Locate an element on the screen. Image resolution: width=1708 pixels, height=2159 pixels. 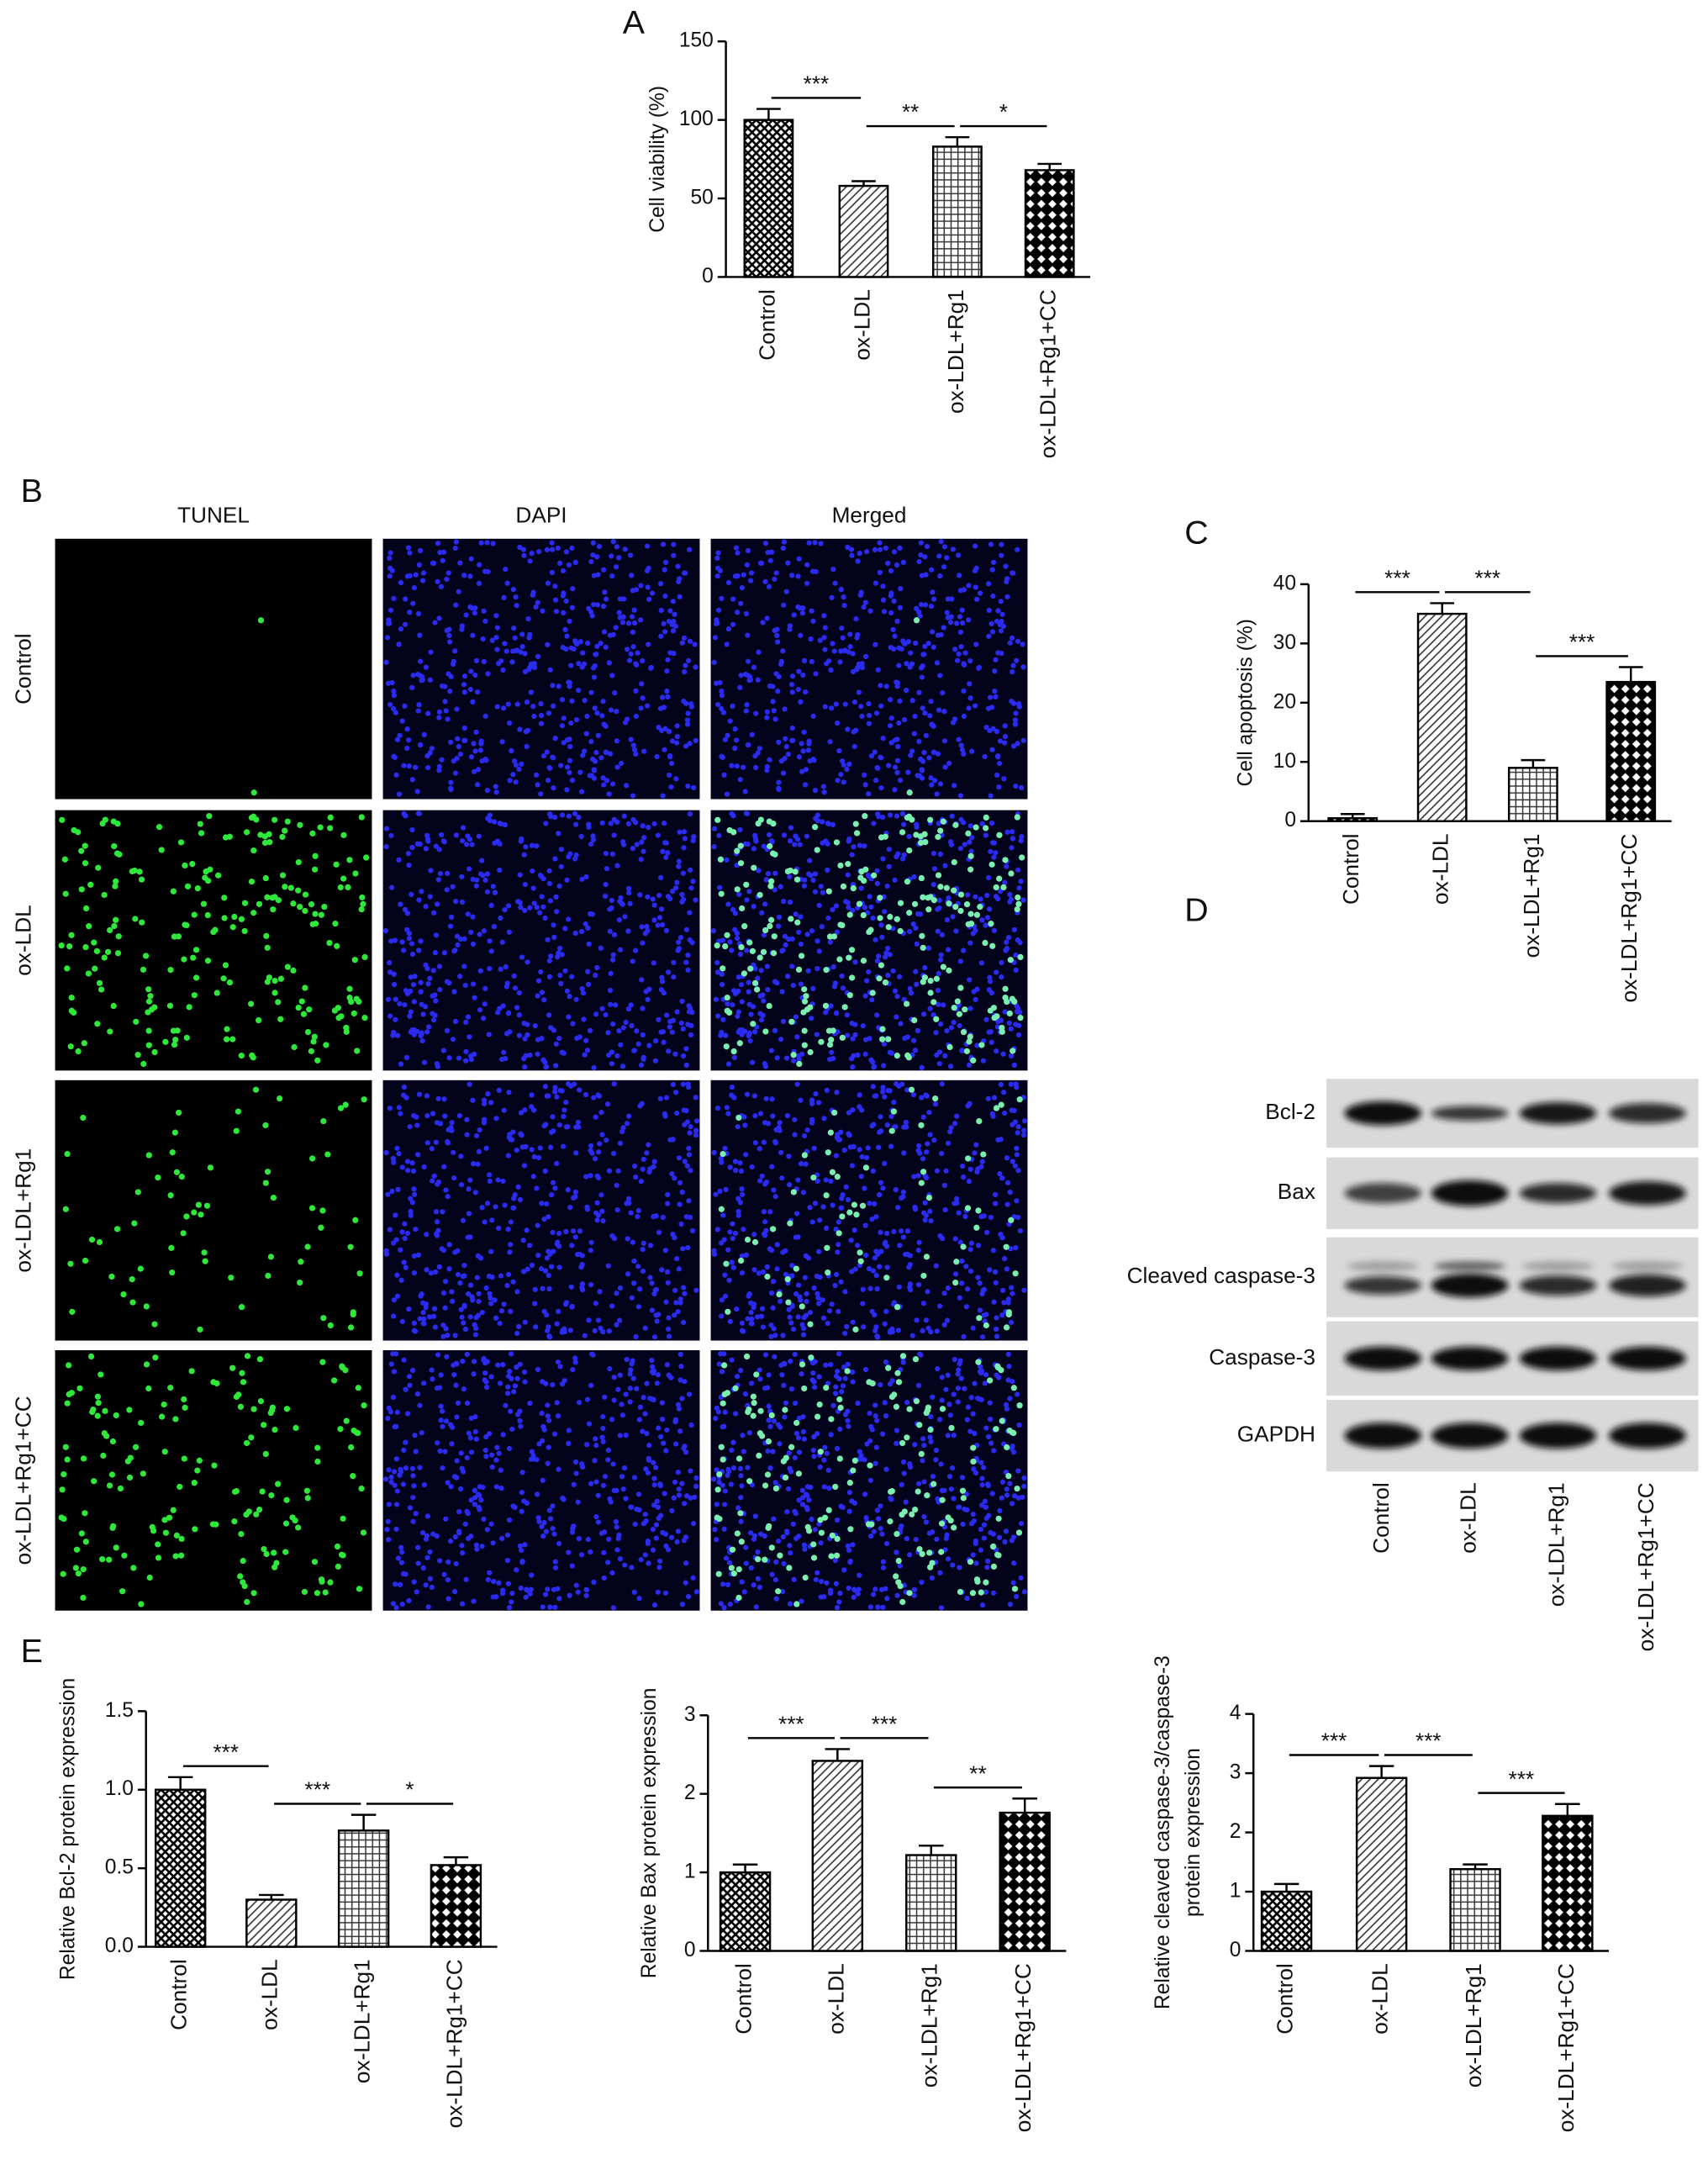
y-axis-label: protein expression is located at coordinates (1193, 1832).